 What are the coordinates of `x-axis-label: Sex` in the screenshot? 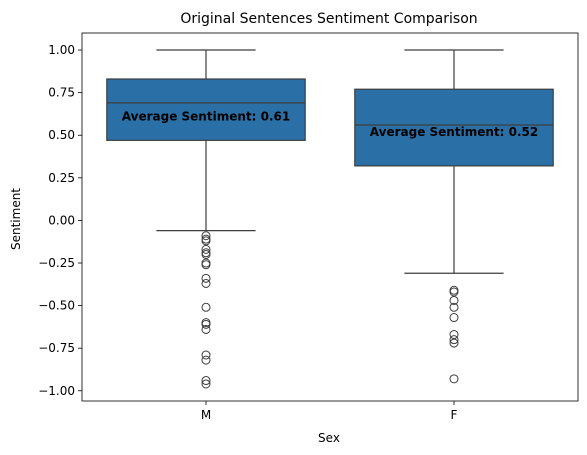 It's located at (329, 438).